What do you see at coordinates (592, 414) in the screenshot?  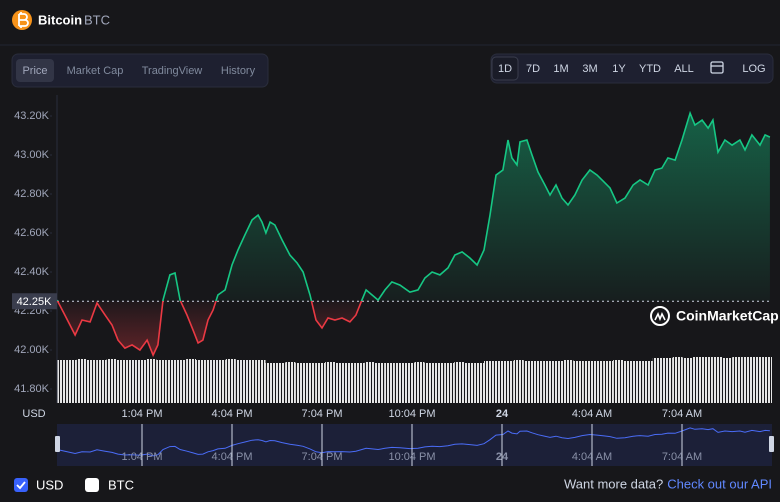 I see `x-tick-label: 4:04 AM` at bounding box center [592, 414].